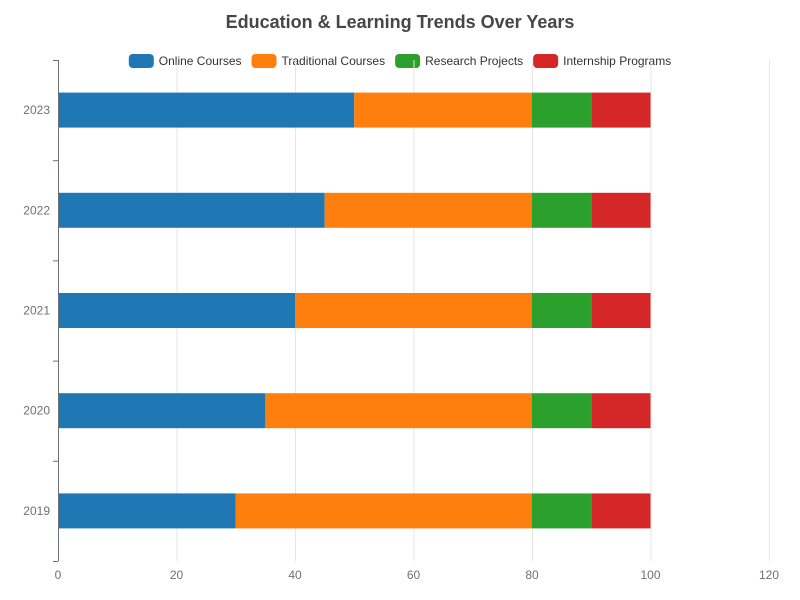 This screenshot has width=800, height=600. What do you see at coordinates (36, 311) in the screenshot?
I see `y-tick-label: 2021` at bounding box center [36, 311].